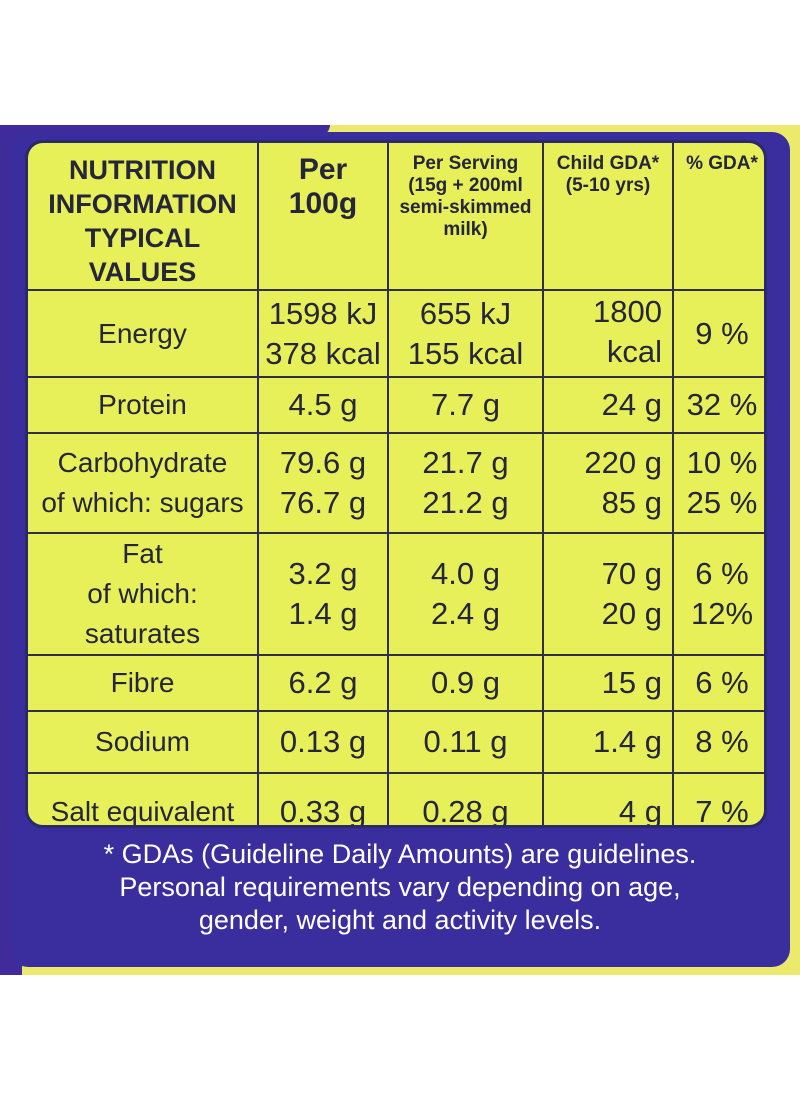  I want to click on per-serving-cell: 0.11 g, so click(465, 742).